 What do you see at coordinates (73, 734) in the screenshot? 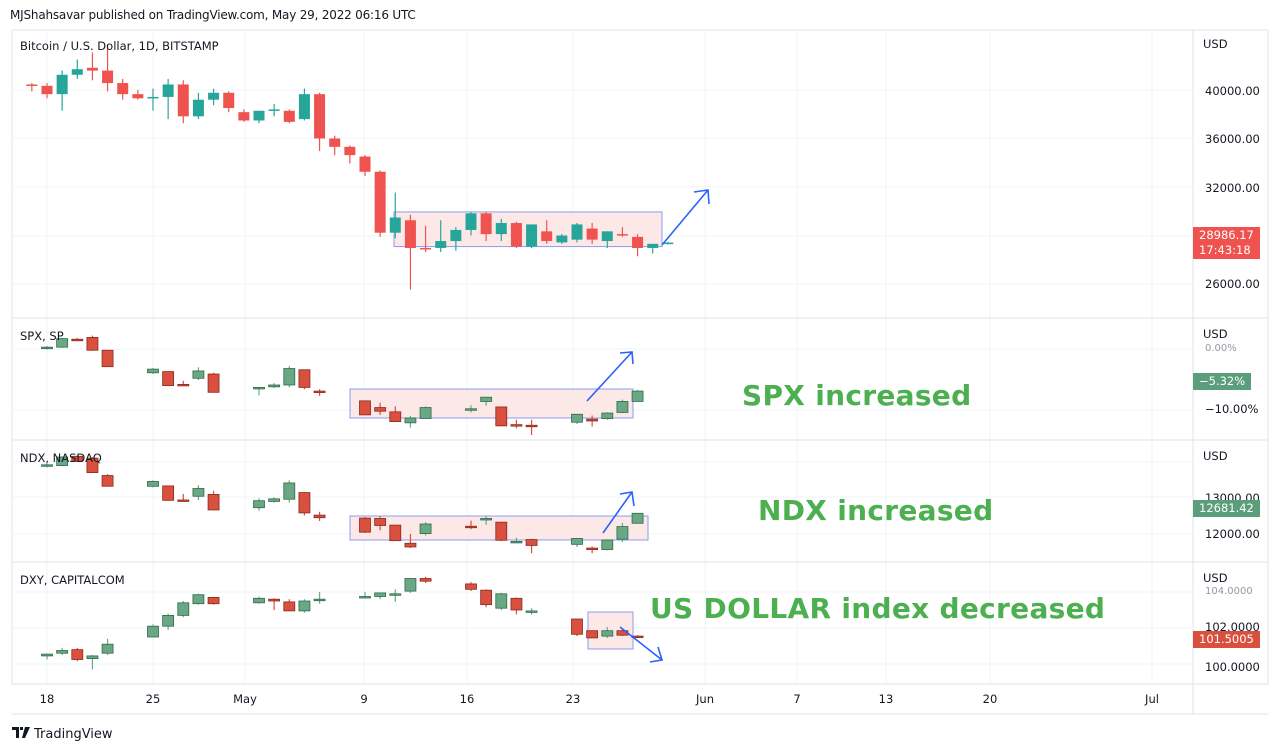
I see `tradingview-brand: TradingView` at bounding box center [73, 734].